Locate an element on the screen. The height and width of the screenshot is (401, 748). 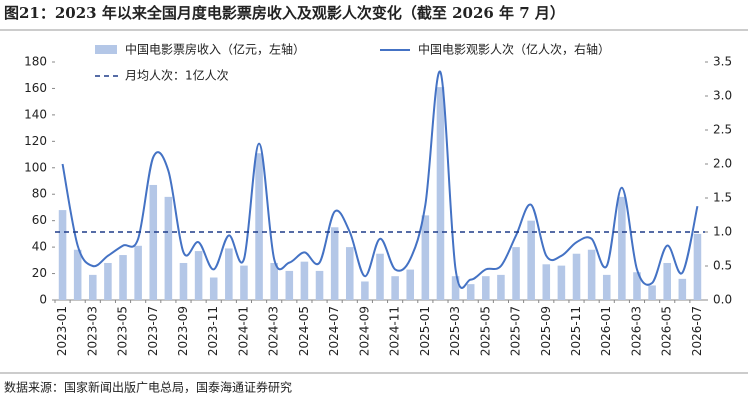
x-tick-label: 2023-05 is located at coordinates (123, 331).